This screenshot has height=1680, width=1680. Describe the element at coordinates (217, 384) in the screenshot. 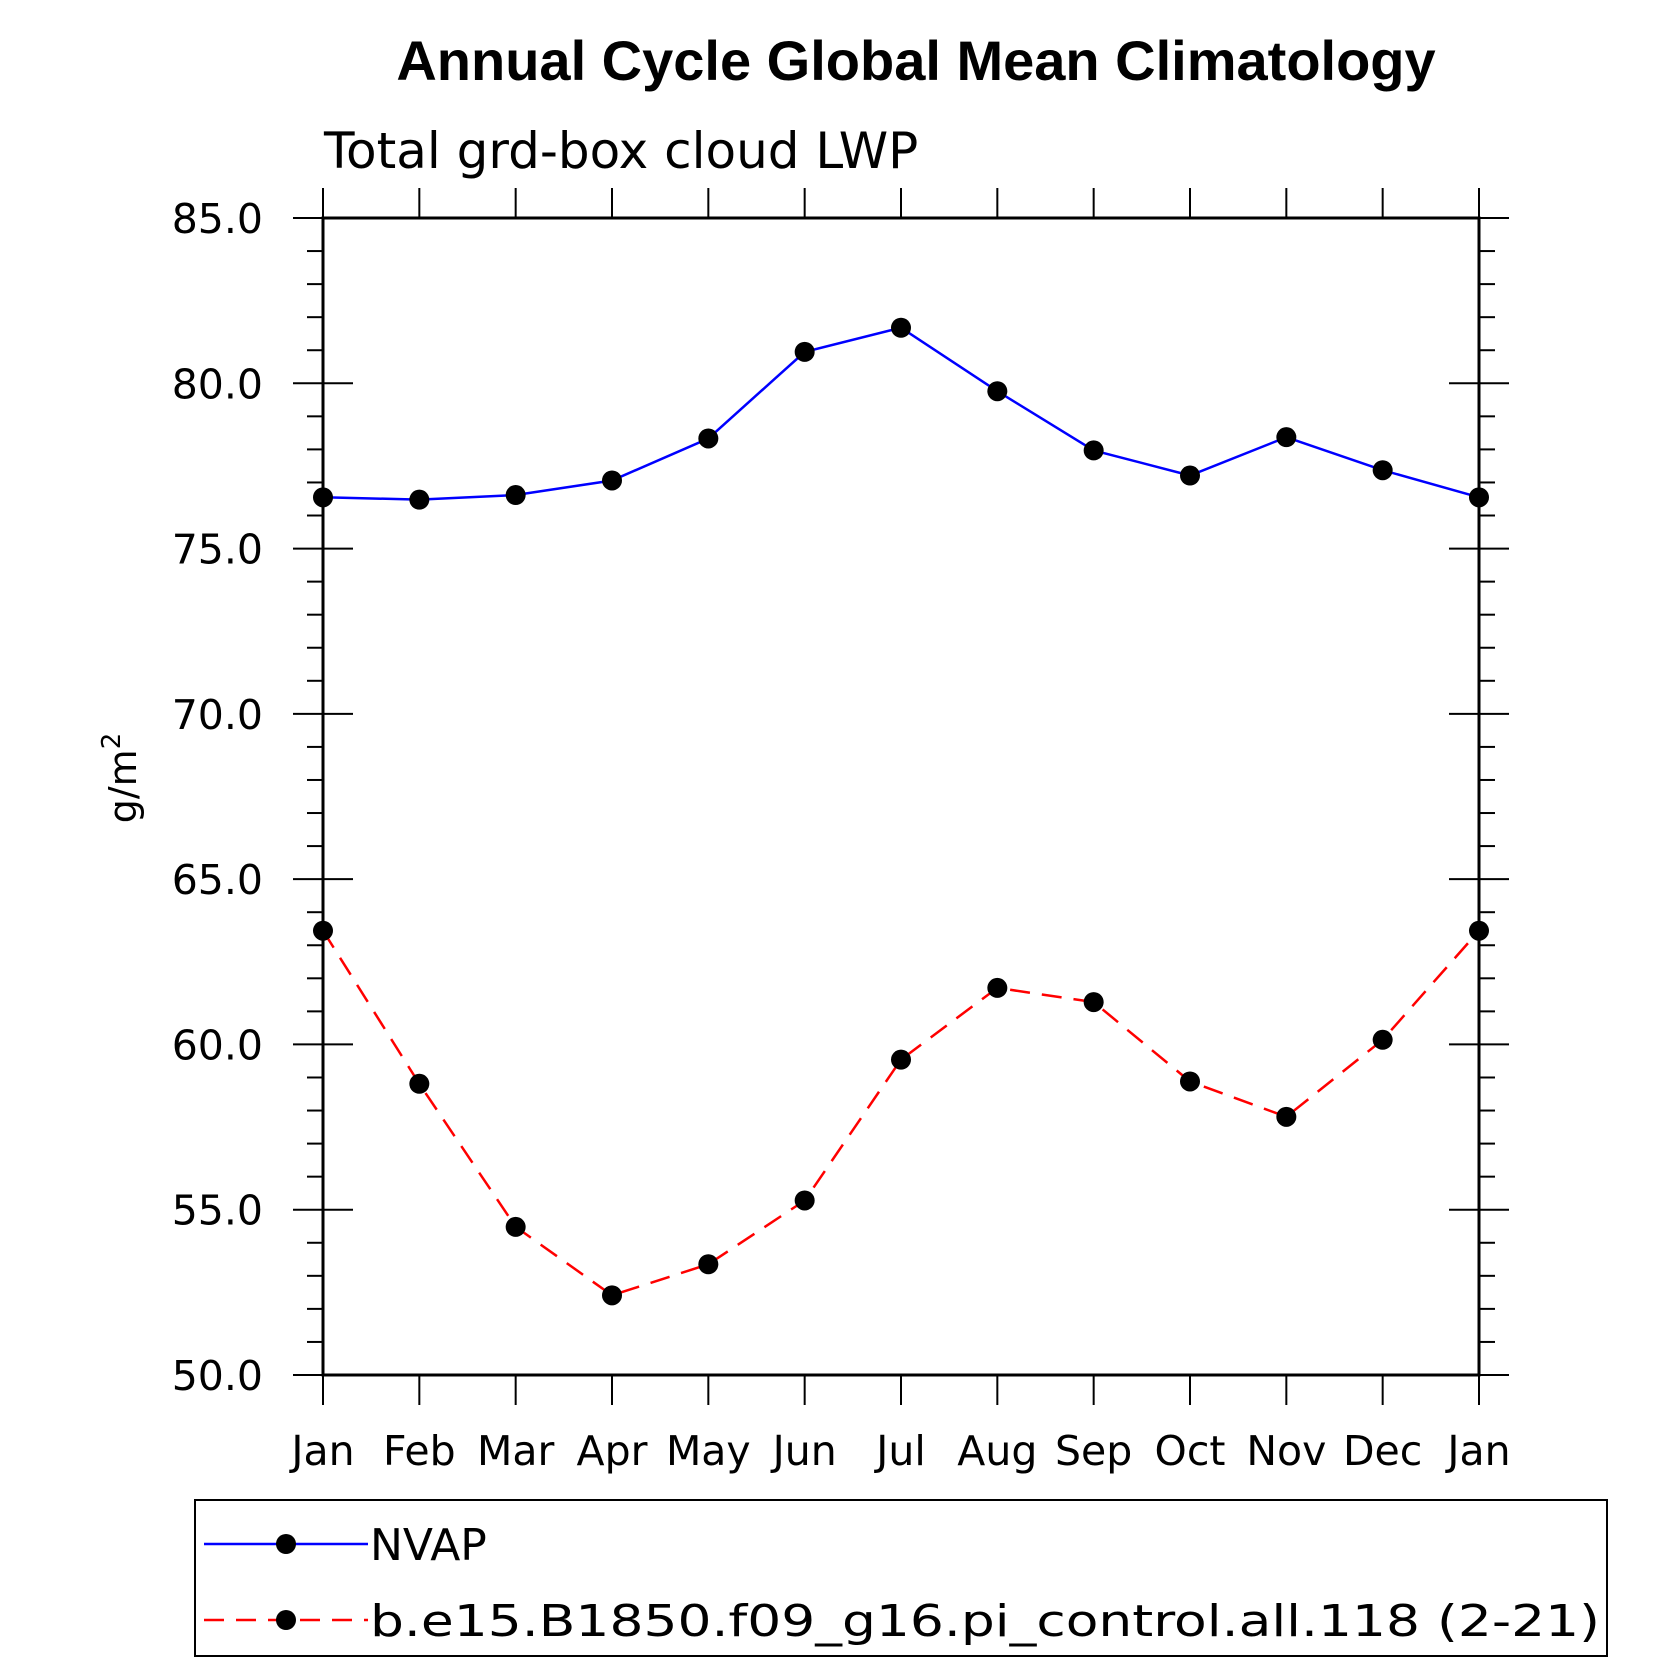

I see `y-tick-label: 80.0` at that location.